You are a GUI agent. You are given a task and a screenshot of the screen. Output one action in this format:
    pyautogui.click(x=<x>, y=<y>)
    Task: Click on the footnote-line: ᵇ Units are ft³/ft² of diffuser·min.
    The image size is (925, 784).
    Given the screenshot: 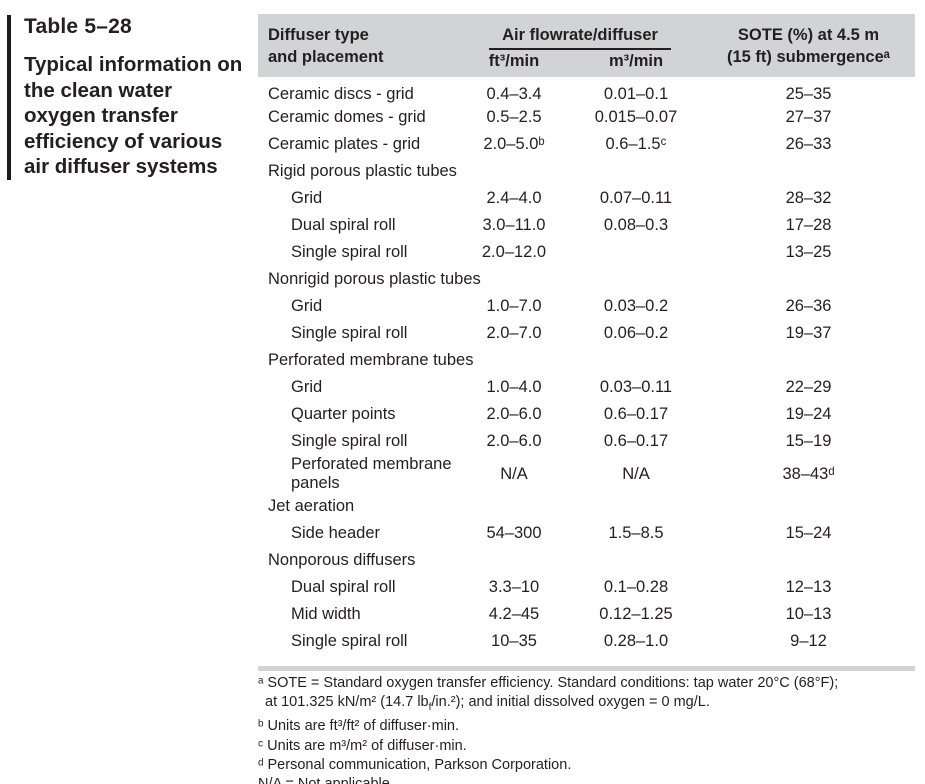 What is the action you would take?
    pyautogui.click(x=359, y=726)
    